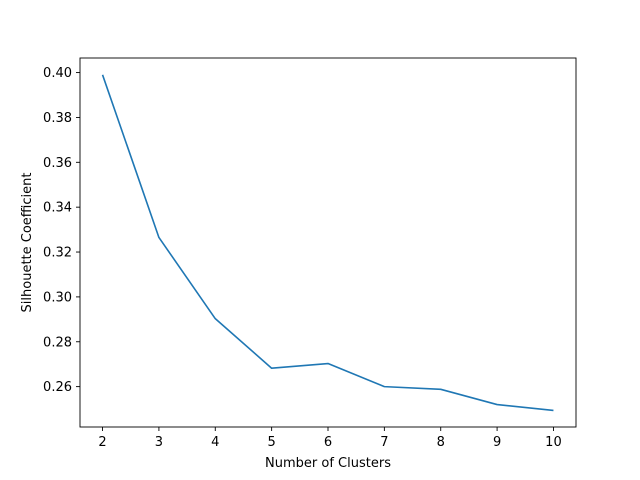 This screenshot has width=640, height=480. What do you see at coordinates (57, 73) in the screenshot?
I see `y-tick-label: 0.40` at bounding box center [57, 73].